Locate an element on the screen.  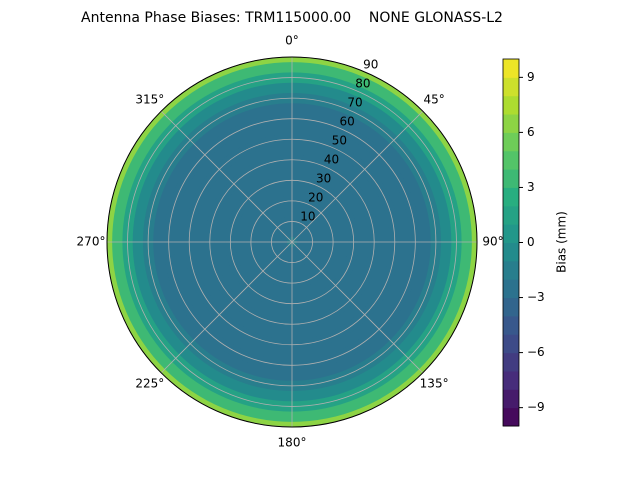
colorbar-tick-label: 3 is located at coordinates (531, 187).